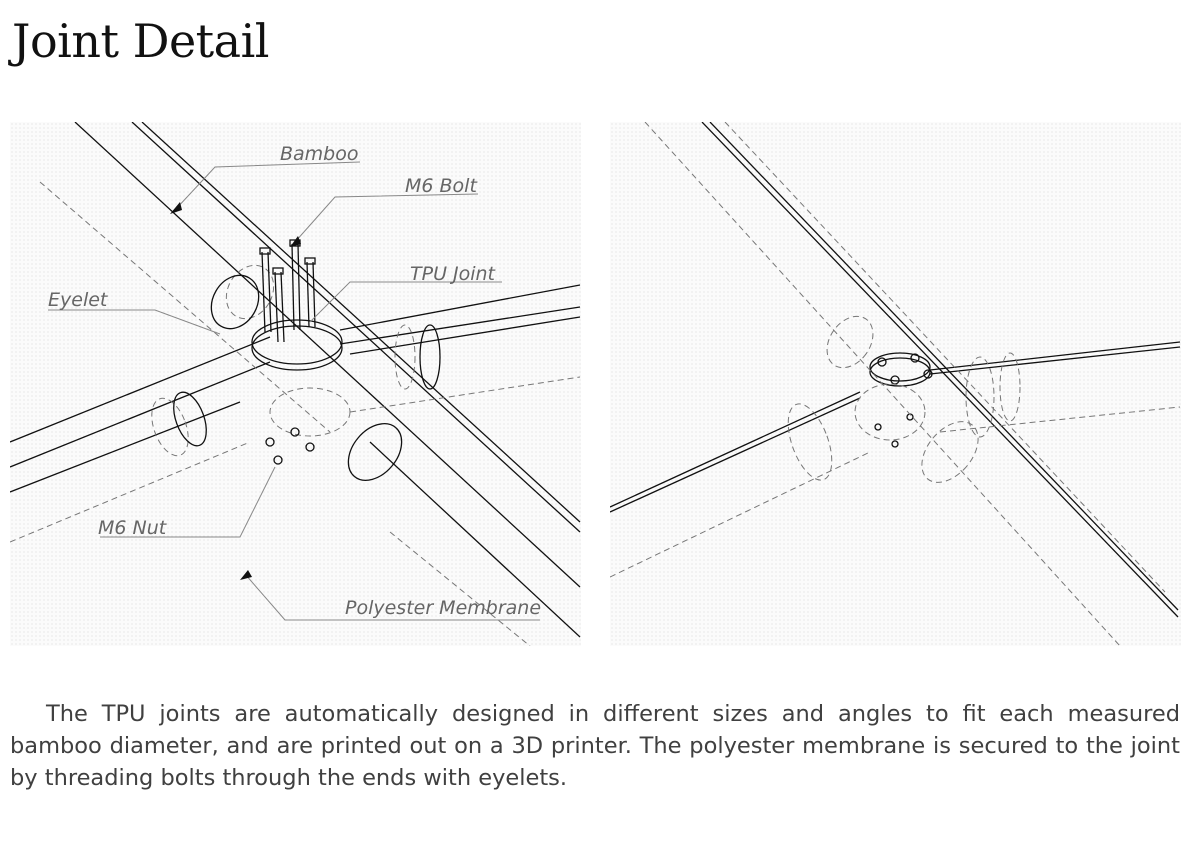  Describe the element at coordinates (140, 389) in the screenshot. I see `bamboo-tube-edge` at that location.